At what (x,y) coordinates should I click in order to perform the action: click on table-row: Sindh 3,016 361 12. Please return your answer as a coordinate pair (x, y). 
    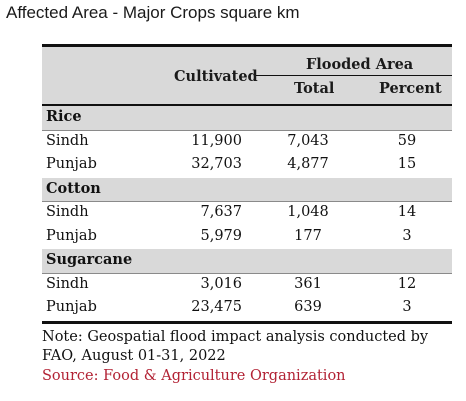
    Looking at the image, I should click on (247, 286).